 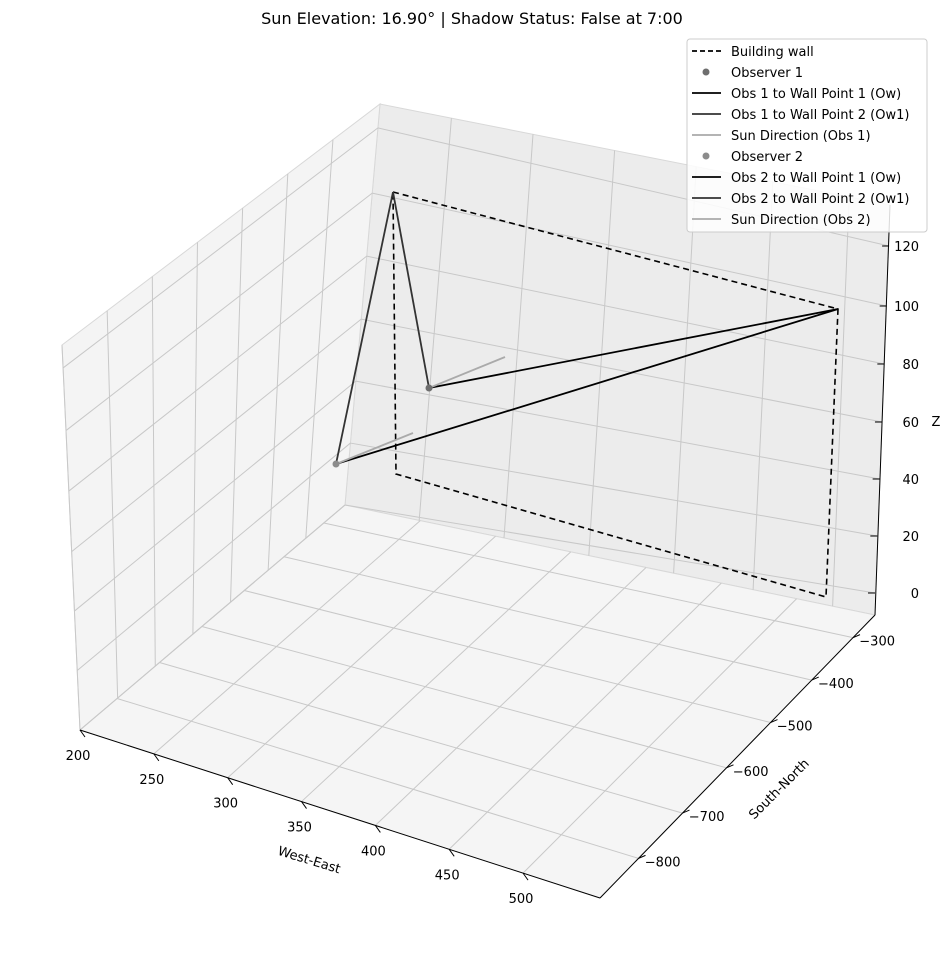 I want to click on z-tick-label: 0, so click(x=915, y=594).